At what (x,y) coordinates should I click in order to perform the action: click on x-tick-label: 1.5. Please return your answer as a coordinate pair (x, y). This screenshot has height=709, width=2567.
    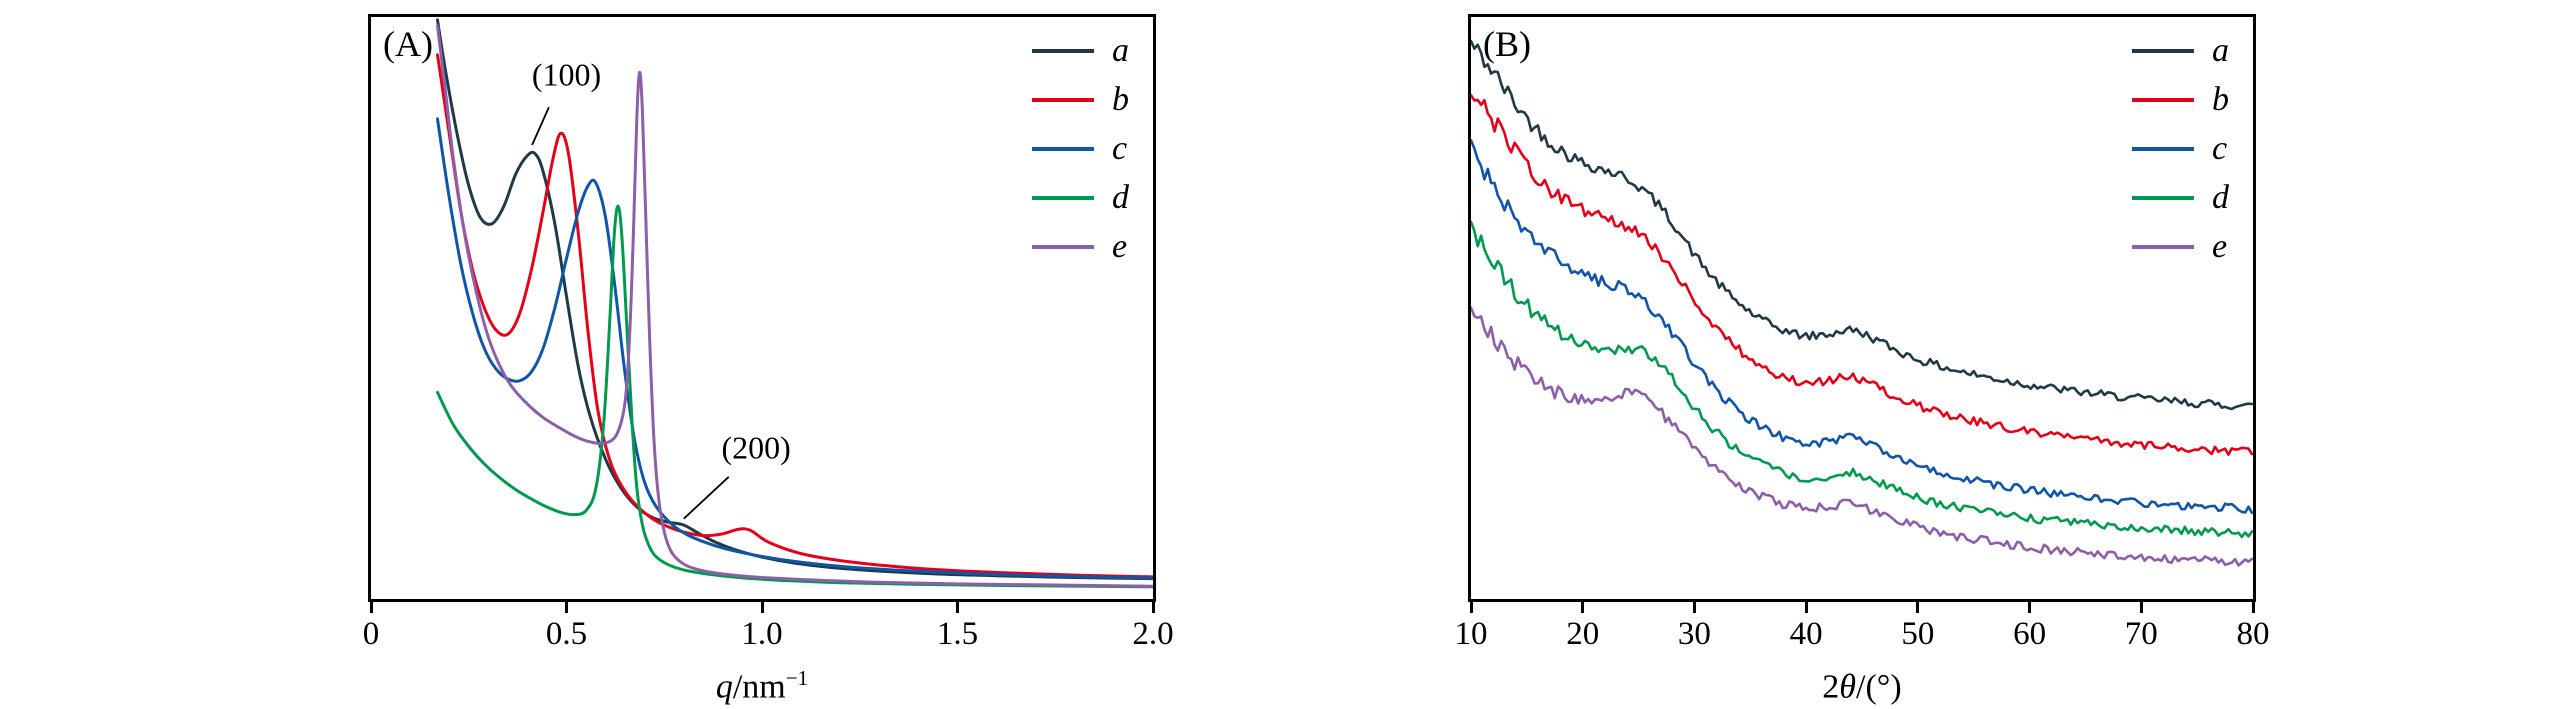
    Looking at the image, I should click on (957, 634).